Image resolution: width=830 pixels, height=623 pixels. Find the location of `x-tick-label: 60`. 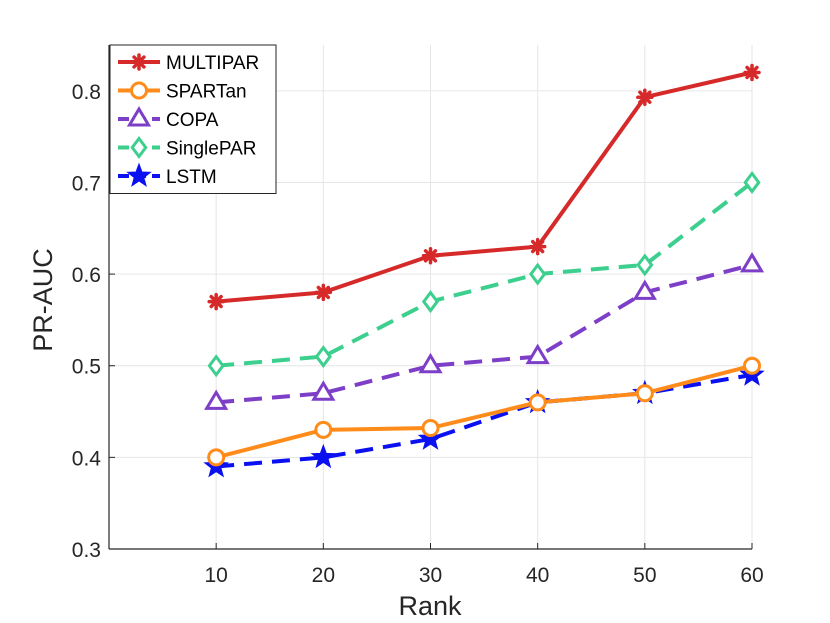

x-tick-label: 60 is located at coordinates (751, 575).